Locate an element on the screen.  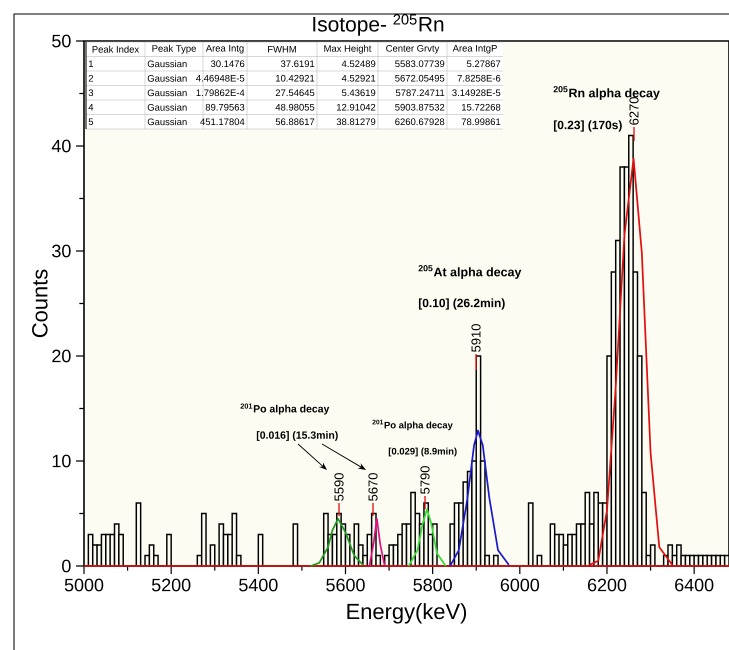
annotation: 10.42921 is located at coordinates (295, 78).